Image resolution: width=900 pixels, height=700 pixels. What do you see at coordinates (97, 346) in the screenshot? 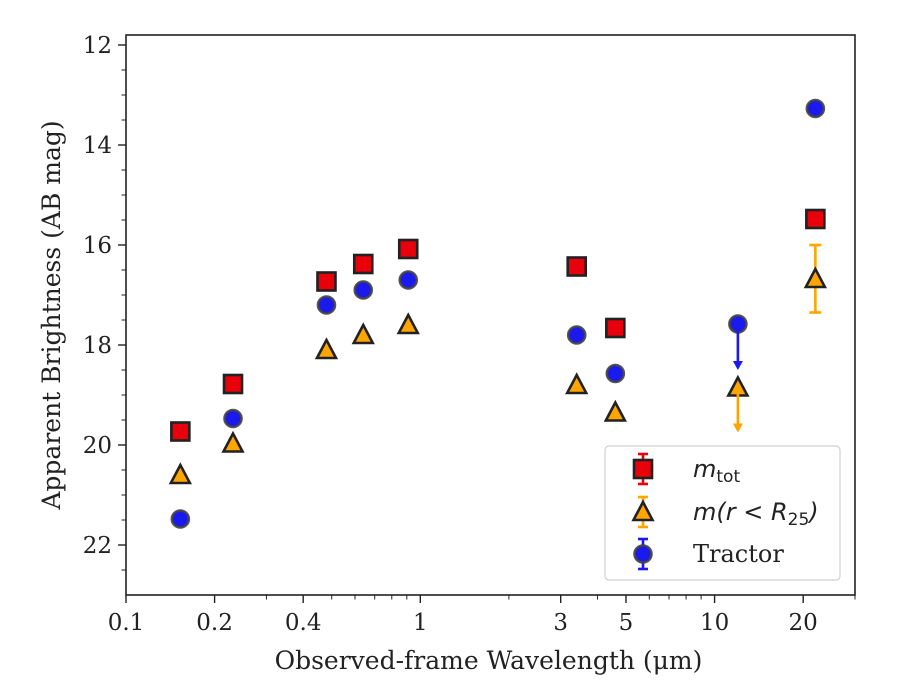
I see `y-tick-label: 18` at bounding box center [97, 346].